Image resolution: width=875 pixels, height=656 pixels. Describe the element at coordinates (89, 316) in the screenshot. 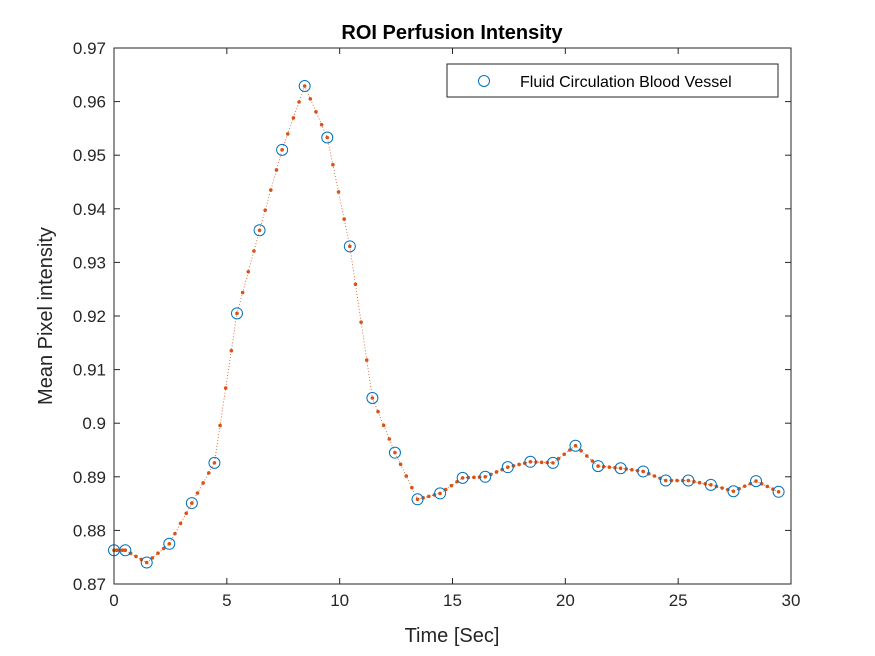

I see `y-tick-label: 0.92` at that location.